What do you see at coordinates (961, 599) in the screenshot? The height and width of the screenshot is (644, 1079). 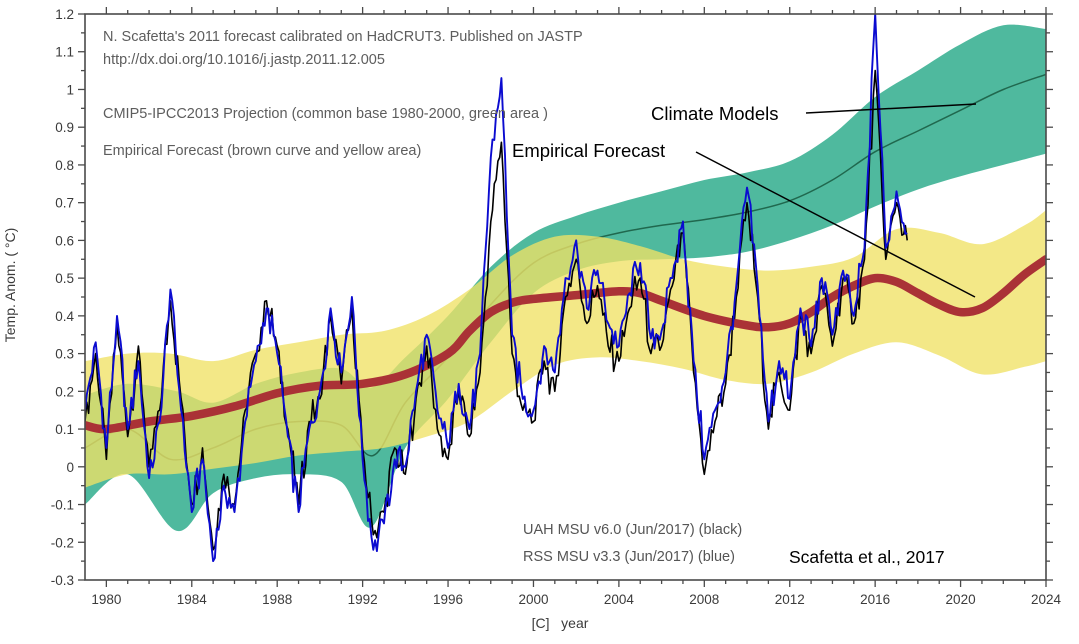 I see `x-tick-label: 2020` at bounding box center [961, 599].